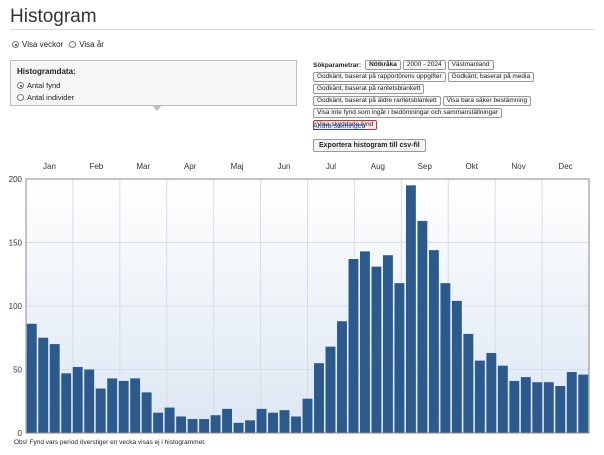 The width and height of the screenshot is (604, 455). What do you see at coordinates (425, 166) in the screenshot?
I see `x-month-label: Sep` at bounding box center [425, 166].